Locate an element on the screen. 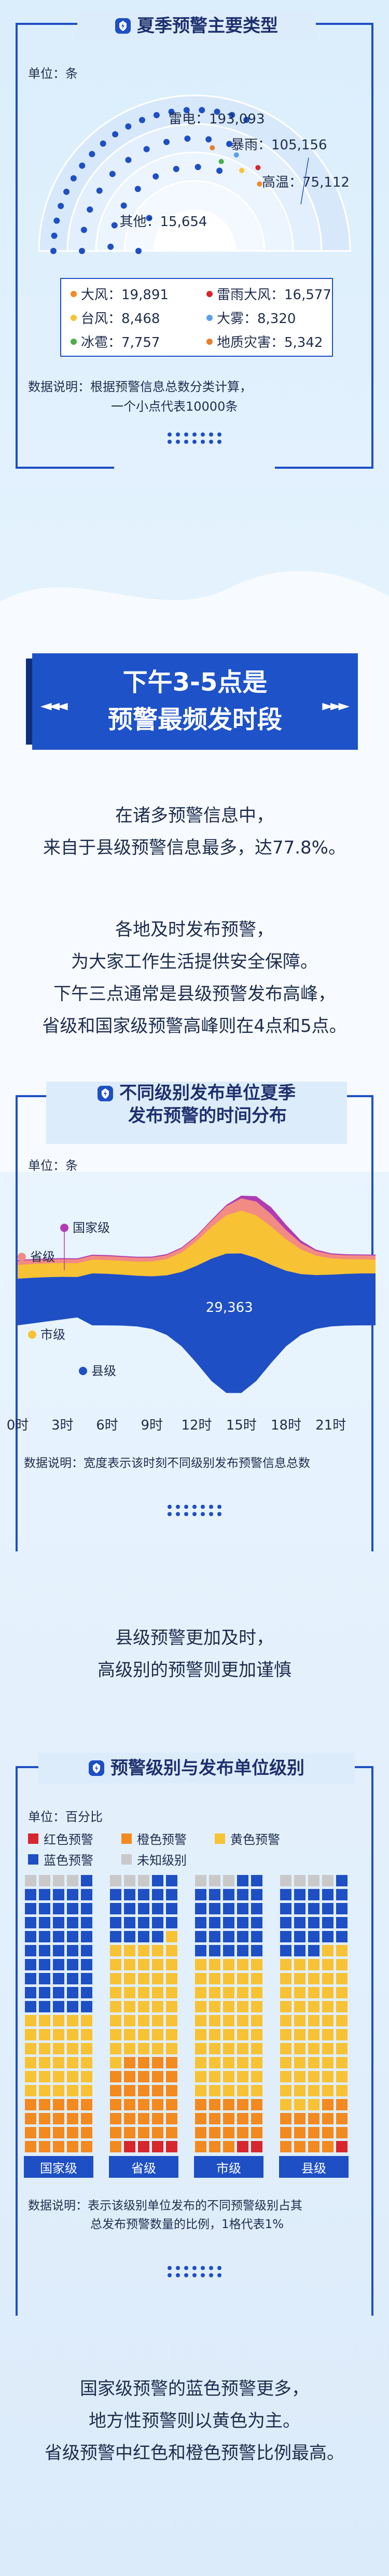 The height and width of the screenshot is (2576, 389). types-note-2: 一个小点代表10000条 is located at coordinates (174, 406).